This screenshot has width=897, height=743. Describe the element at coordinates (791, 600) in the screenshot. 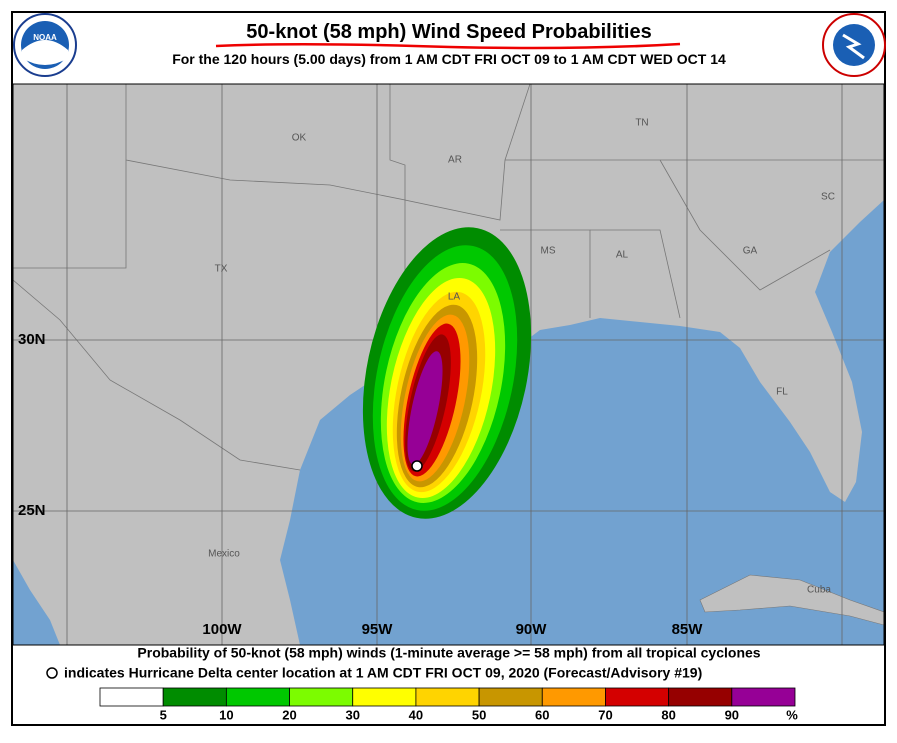

I see `cuba` at that location.